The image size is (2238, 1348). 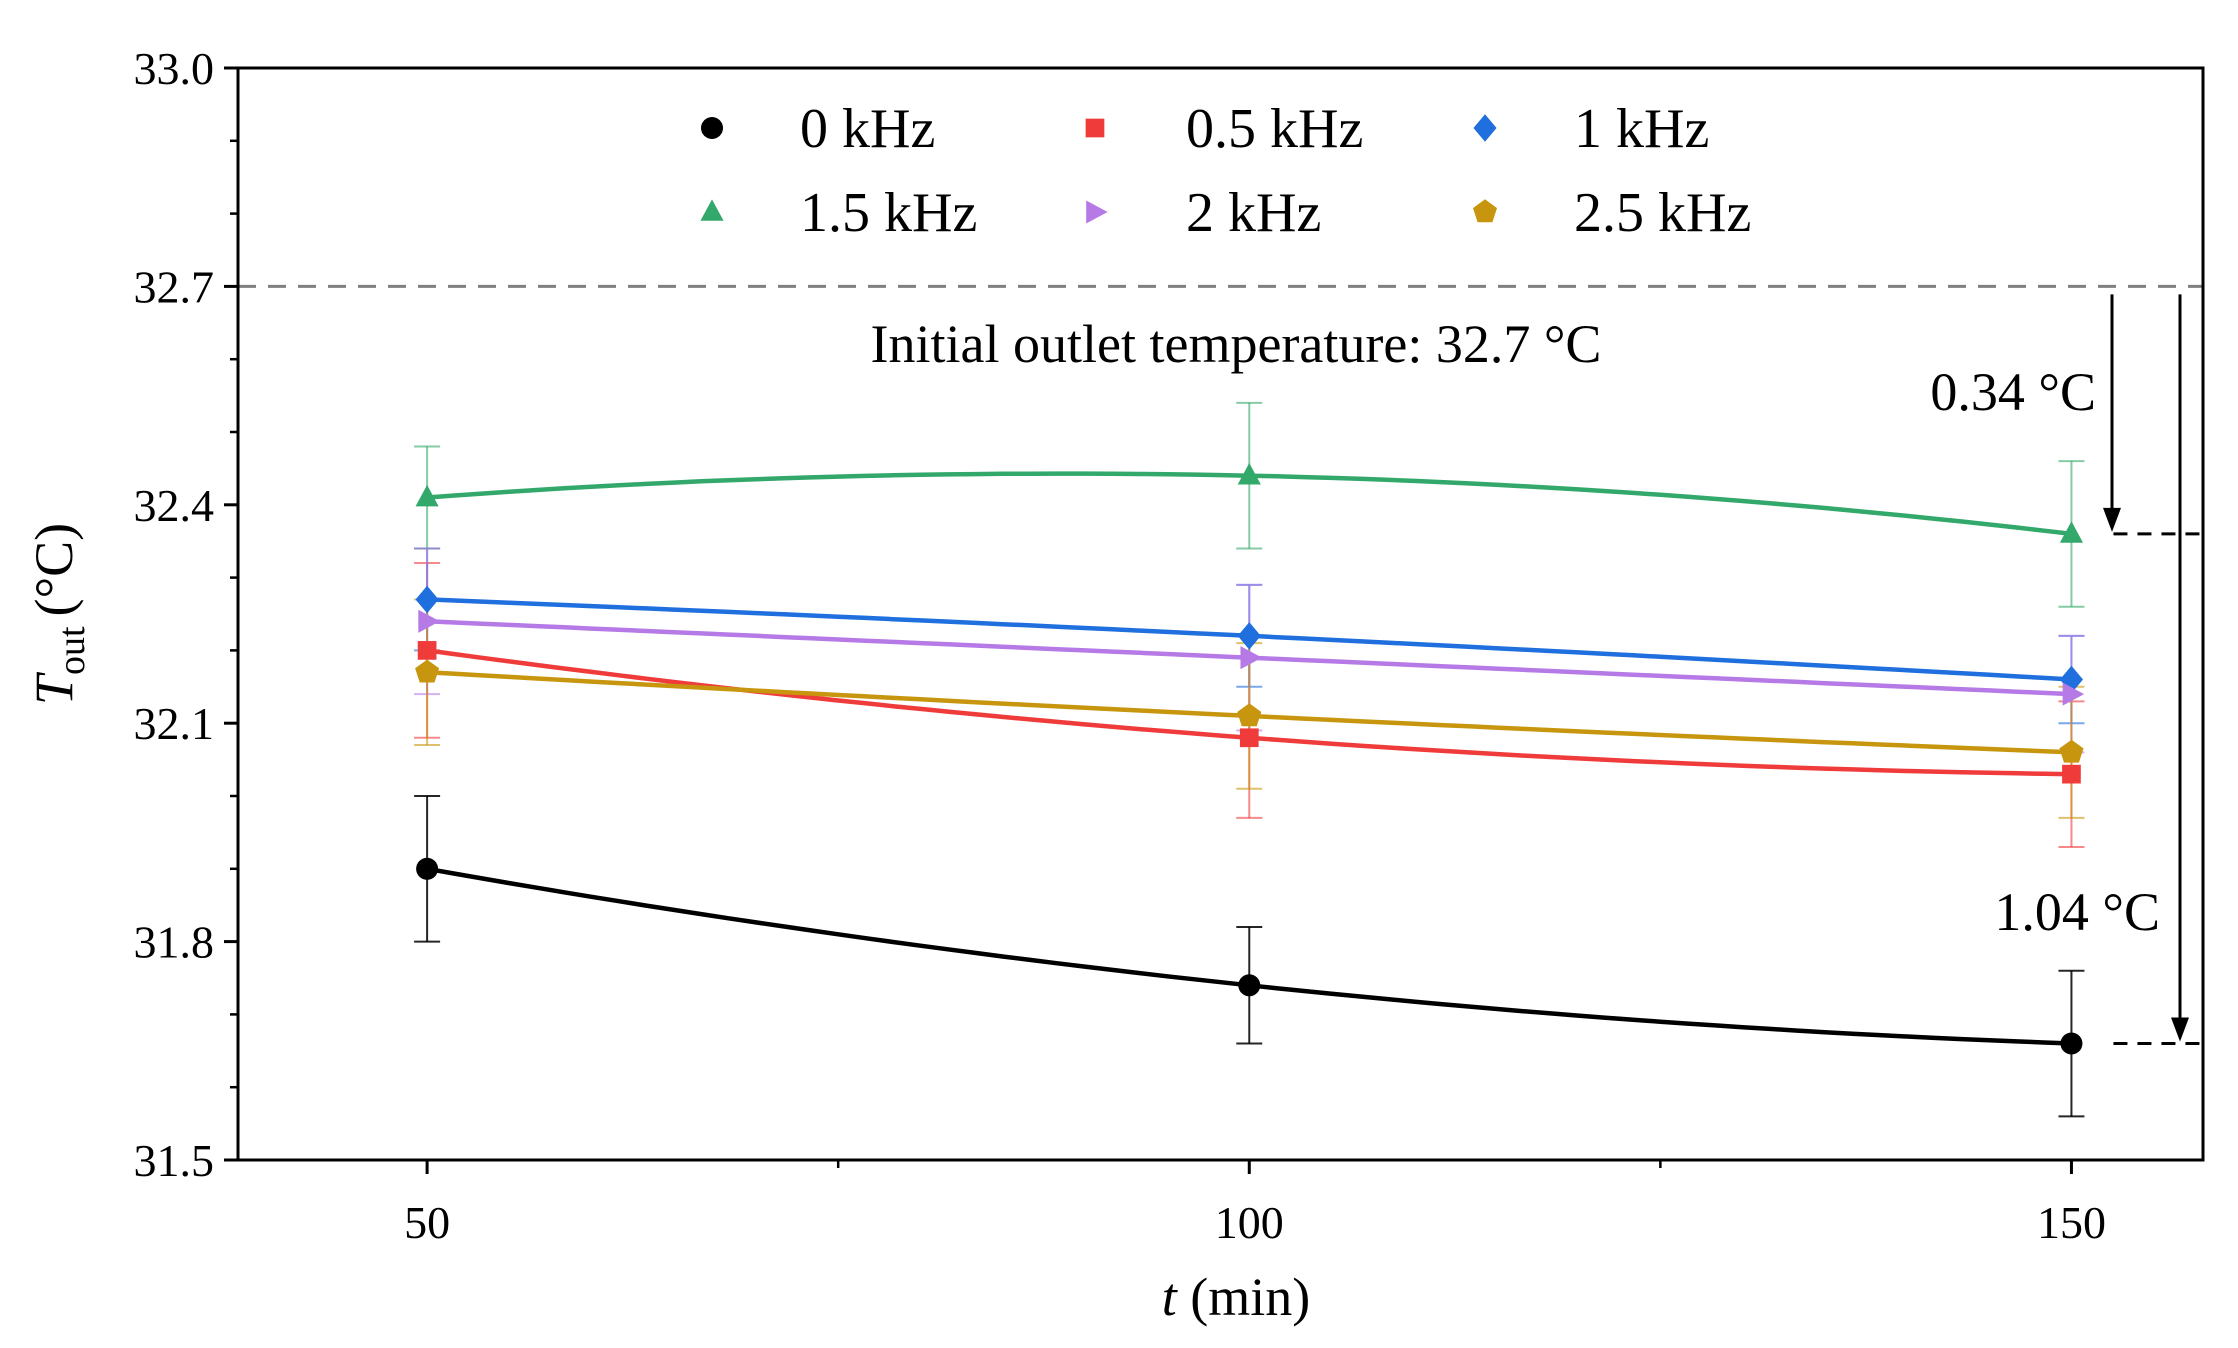 I want to click on legend-label: 0.5 kHz, so click(x=1274, y=129).